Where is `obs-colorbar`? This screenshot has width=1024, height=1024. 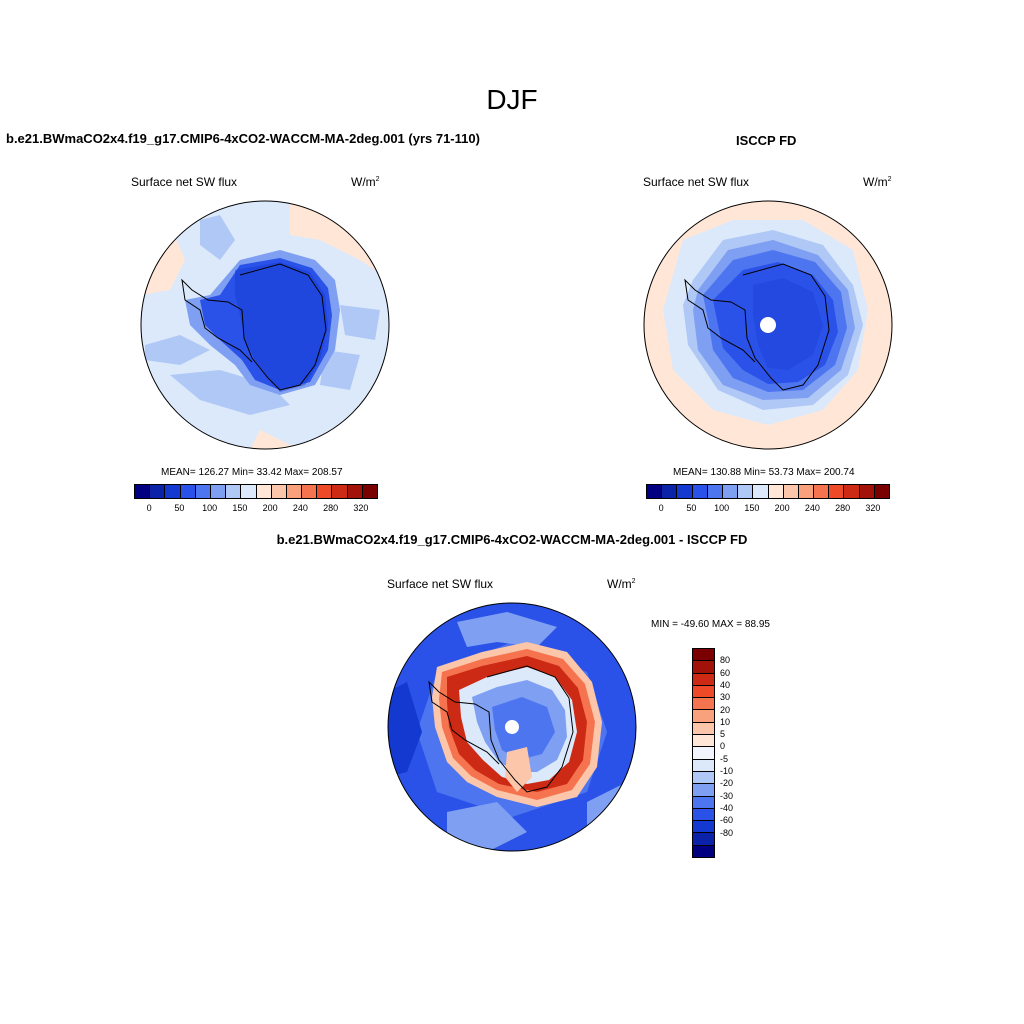 obs-colorbar is located at coordinates (768, 491).